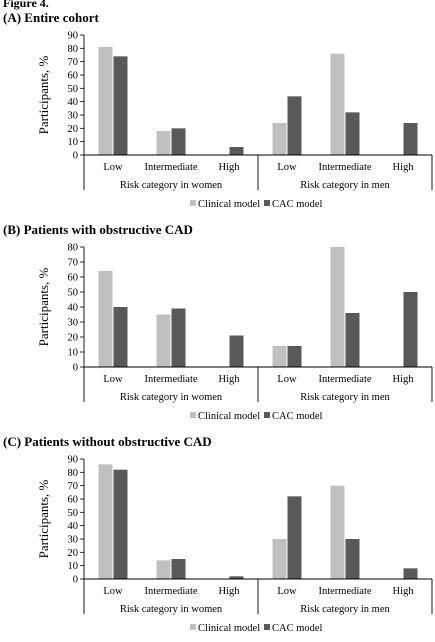 The width and height of the screenshot is (435, 642). Describe the element at coordinates (171, 397) in the screenshot. I see `chart-b-group-label: Risk category in women` at that location.